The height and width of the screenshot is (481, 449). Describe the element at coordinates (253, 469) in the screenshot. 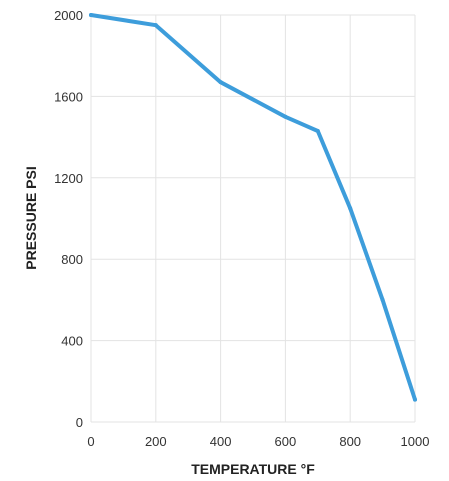

I see `x-axis-title: TEMPERATURE °F` at that location.